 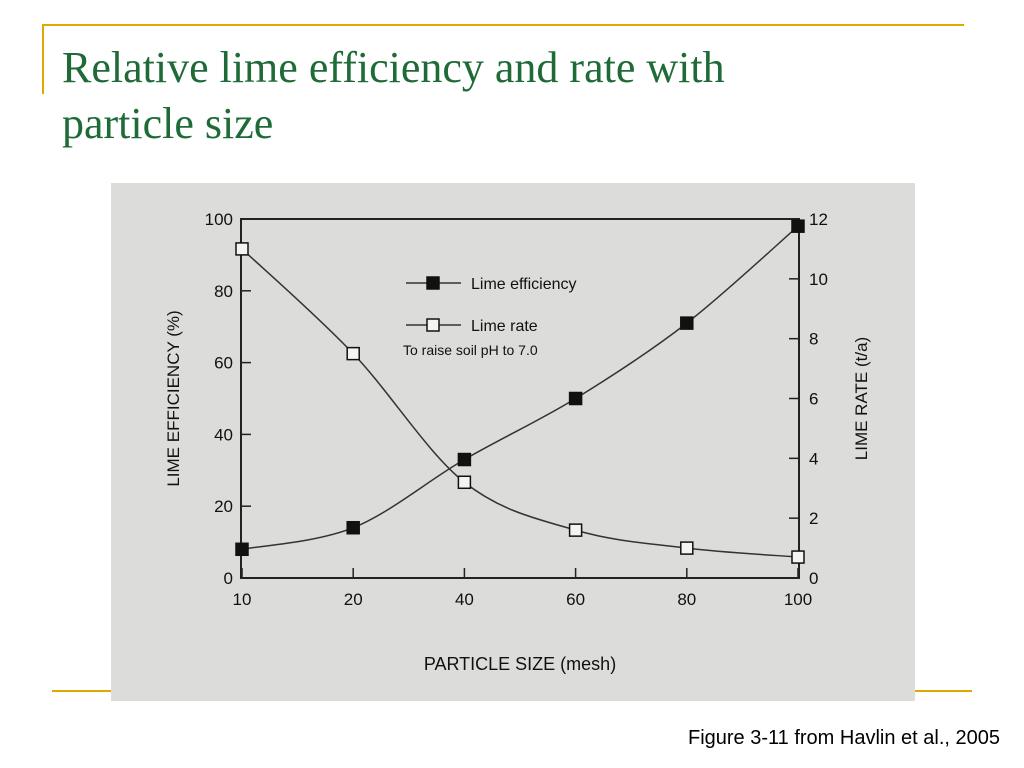 I want to click on x-tick-label: 20, so click(x=353, y=599).